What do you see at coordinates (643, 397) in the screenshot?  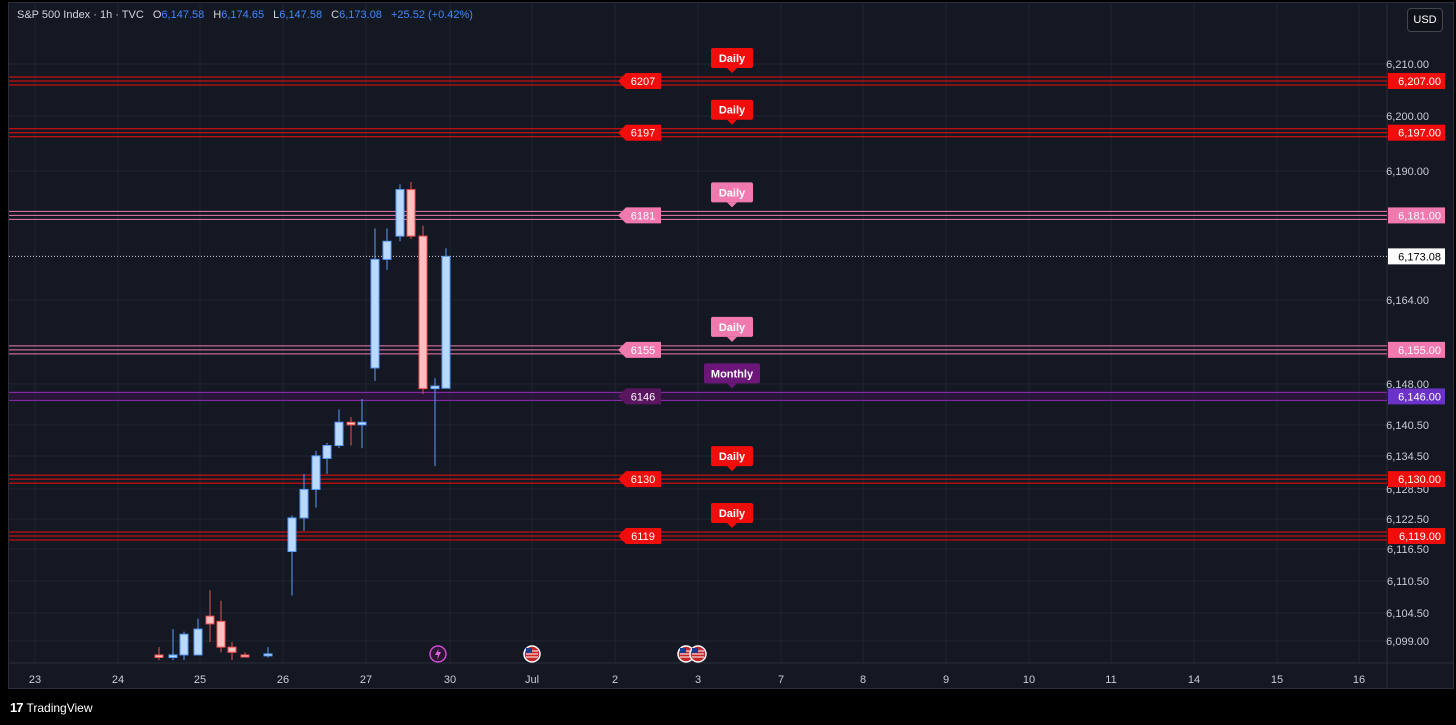 I see `level-tag-label: 6146` at bounding box center [643, 397].